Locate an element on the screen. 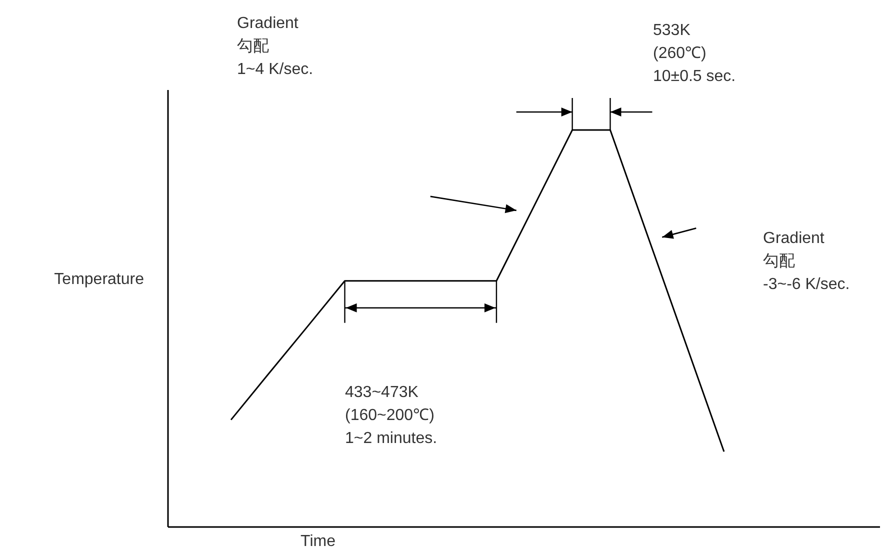  x-axis-title: Time is located at coordinates (318, 541).